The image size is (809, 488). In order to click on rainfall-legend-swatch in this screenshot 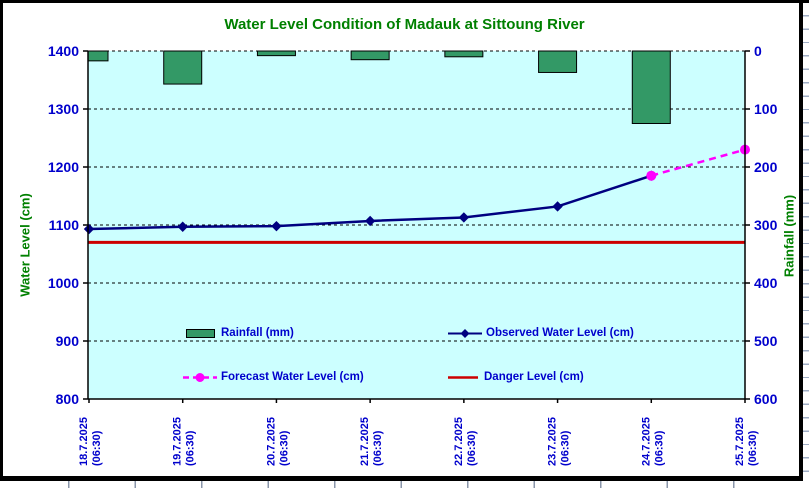, I will do `click(200, 333)`.